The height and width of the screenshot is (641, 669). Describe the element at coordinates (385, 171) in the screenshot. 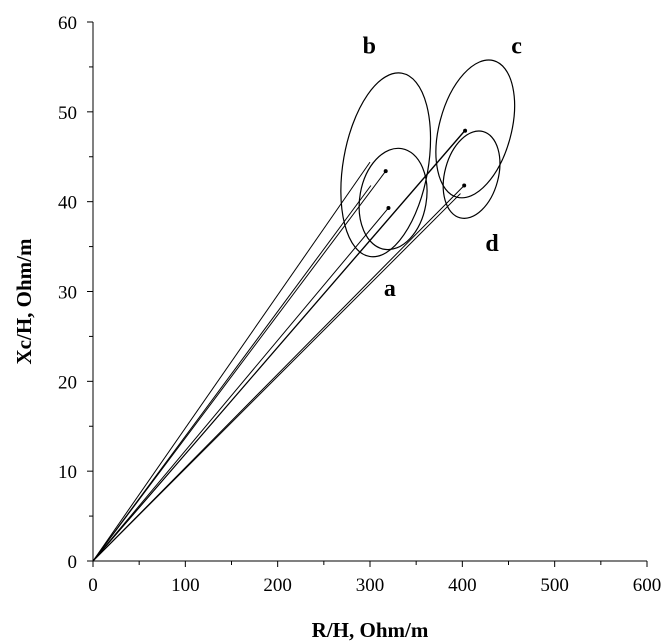

I see `point-b` at that location.